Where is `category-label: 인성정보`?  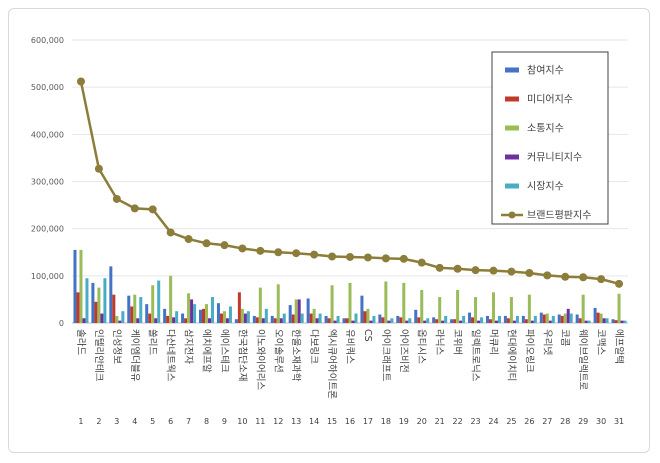
category-label: 인성정보 is located at coordinates (116, 346).